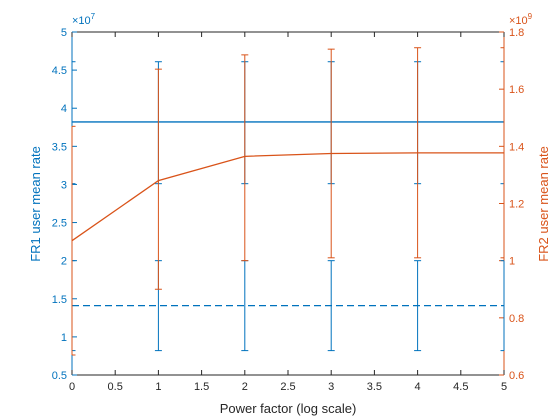 The width and height of the screenshot is (560, 420). I want to click on x-tick-label: 1.5, so click(201, 387).